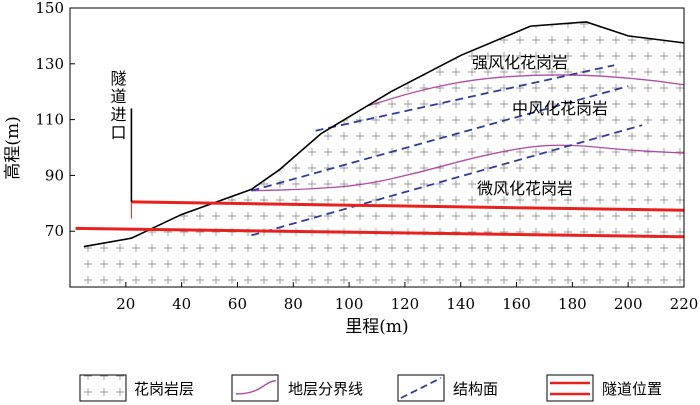  What do you see at coordinates (376, 327) in the screenshot?
I see `x-axis-title: 里程(m)` at bounding box center [376, 327].